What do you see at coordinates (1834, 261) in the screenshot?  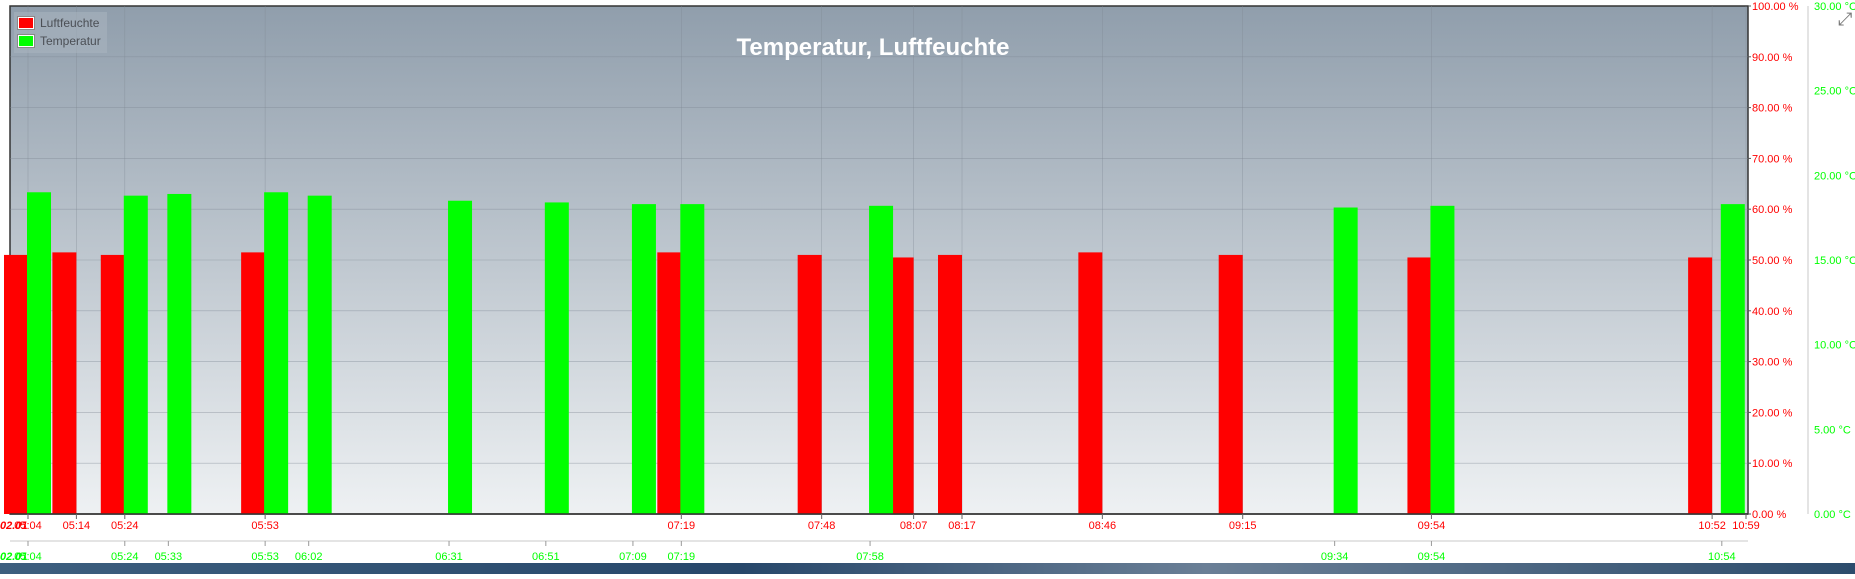 I see `y-tick-label-temperature: 15.00 °C` at bounding box center [1834, 261].